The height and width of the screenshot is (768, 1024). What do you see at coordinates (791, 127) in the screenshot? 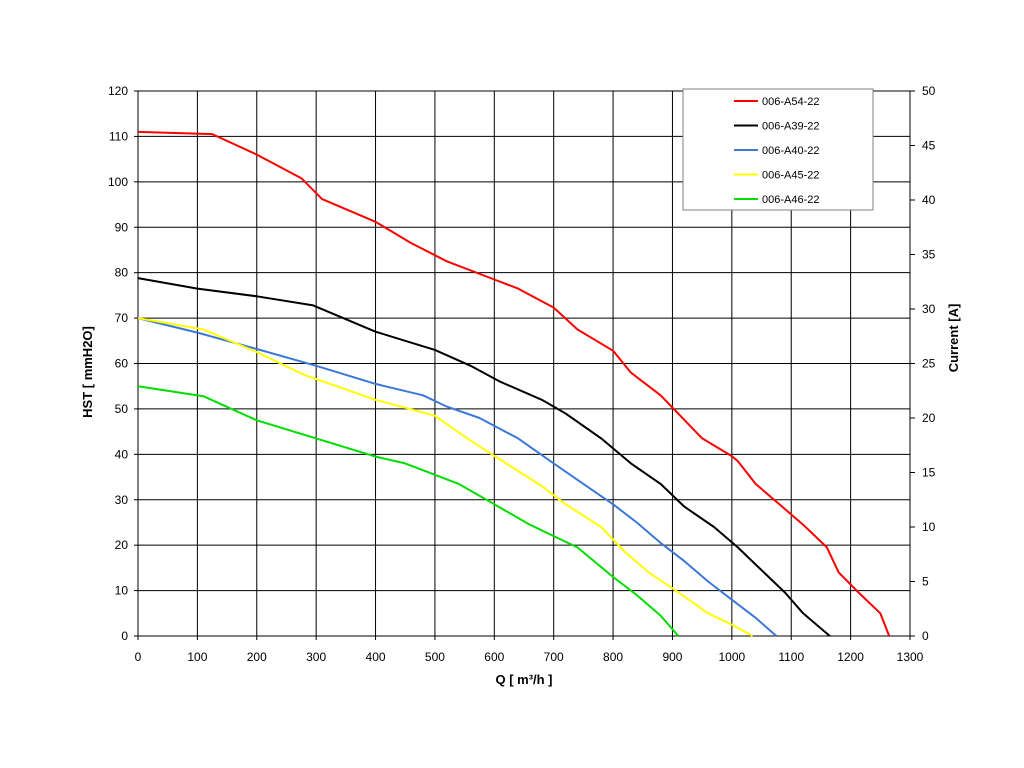
I see `legend-entry-label: 006-A39-22` at bounding box center [791, 127].